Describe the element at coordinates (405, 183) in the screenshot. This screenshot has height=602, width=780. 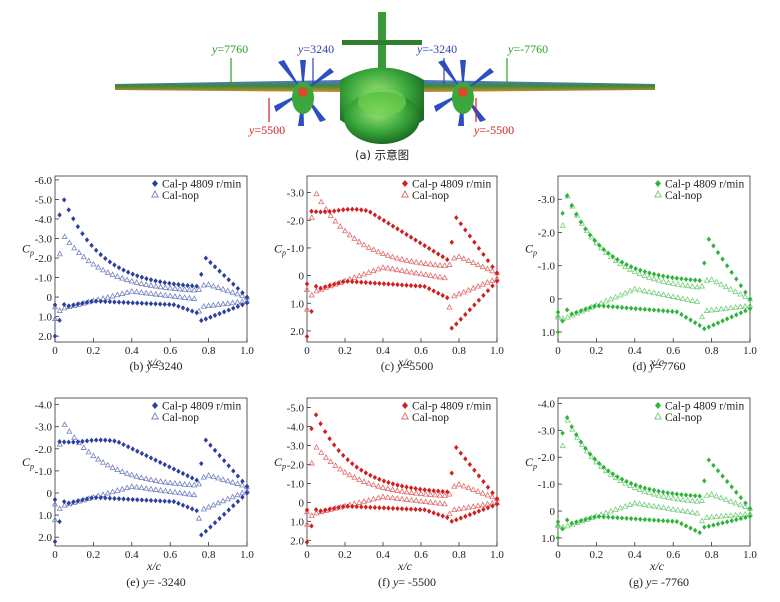
I see `legend-marker-powered` at that location.